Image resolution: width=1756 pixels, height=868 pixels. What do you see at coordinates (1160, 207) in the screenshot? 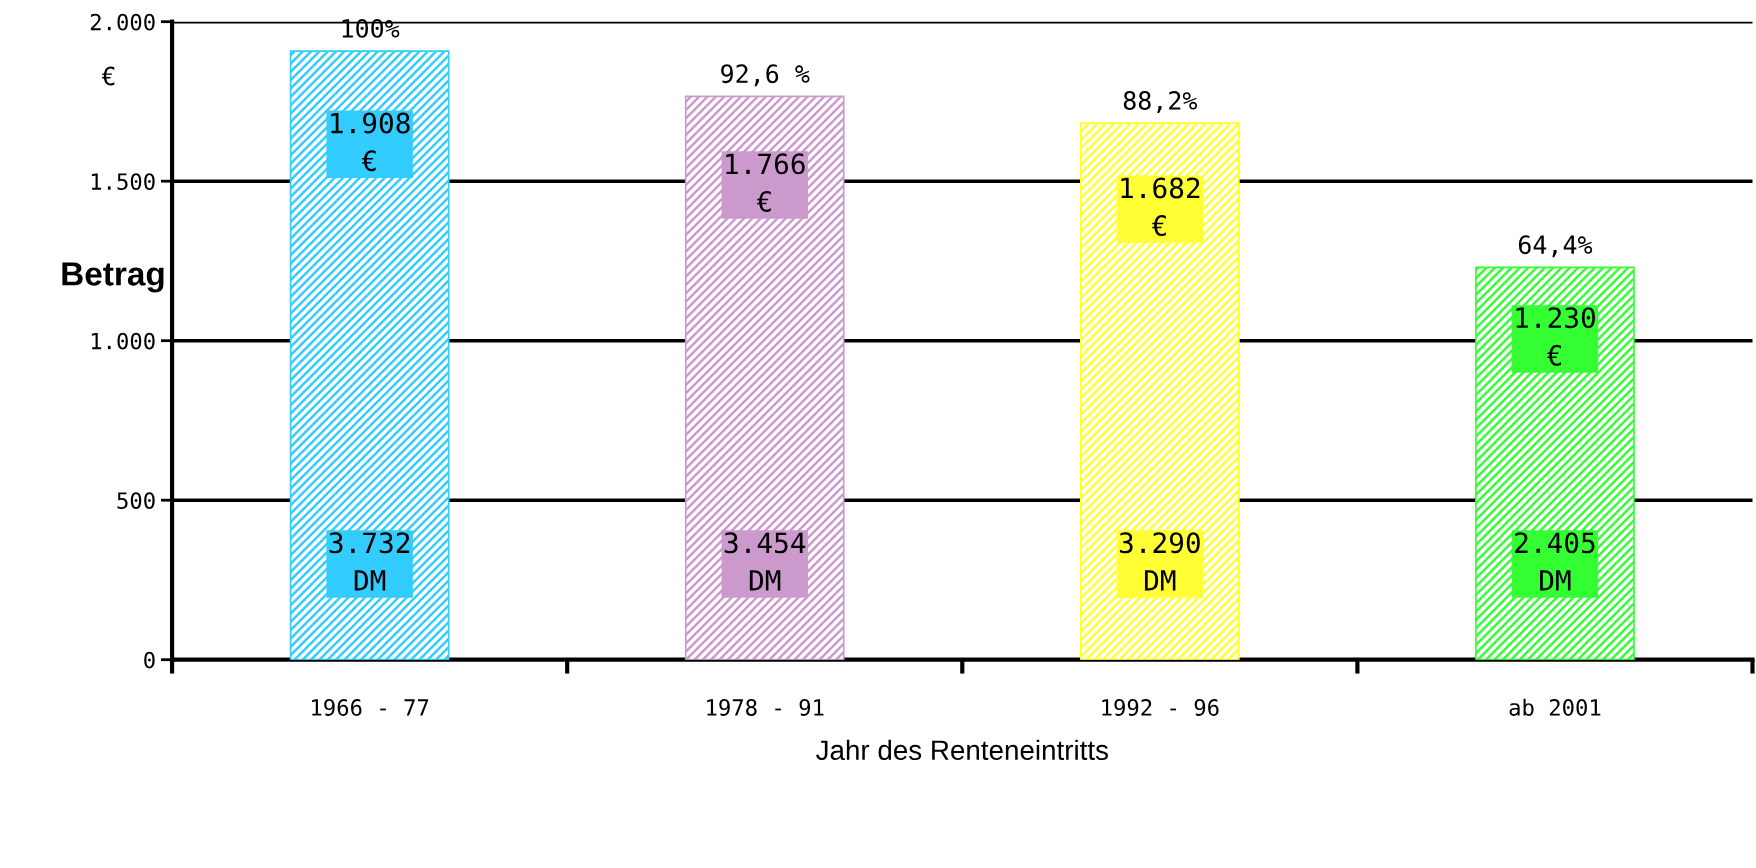
I see `data-label: 1.682 €` at bounding box center [1160, 207].